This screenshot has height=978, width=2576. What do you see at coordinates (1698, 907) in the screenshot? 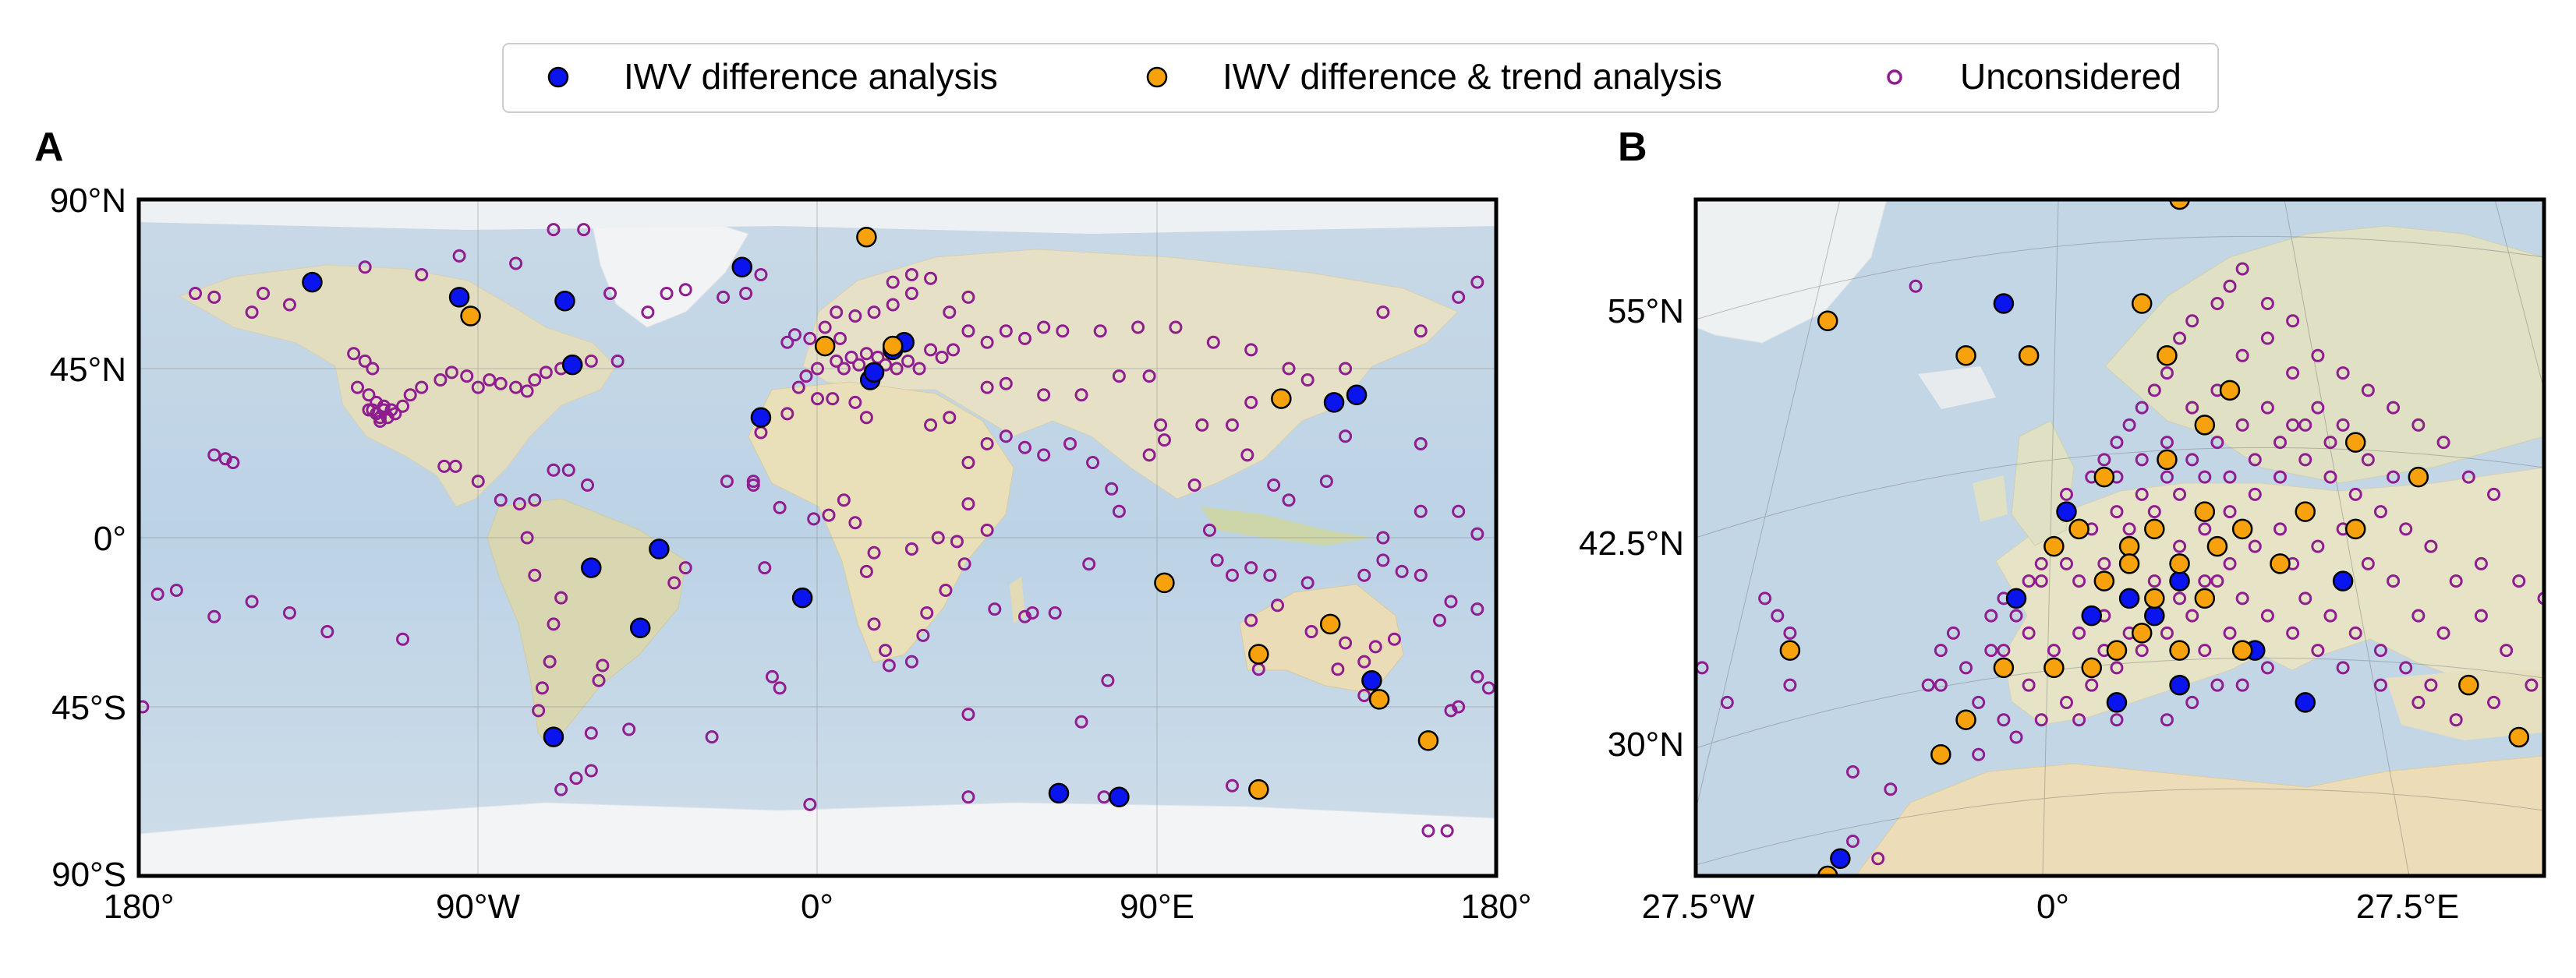
I see `panel-b-xtick: 27.5°W` at bounding box center [1698, 907].